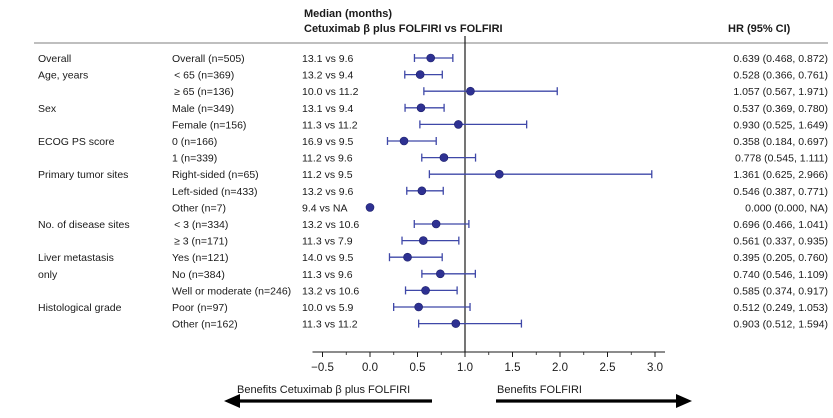 Image resolution: width=833 pixels, height=418 pixels. I want to click on x-tick-label: 1.0, so click(465, 368).